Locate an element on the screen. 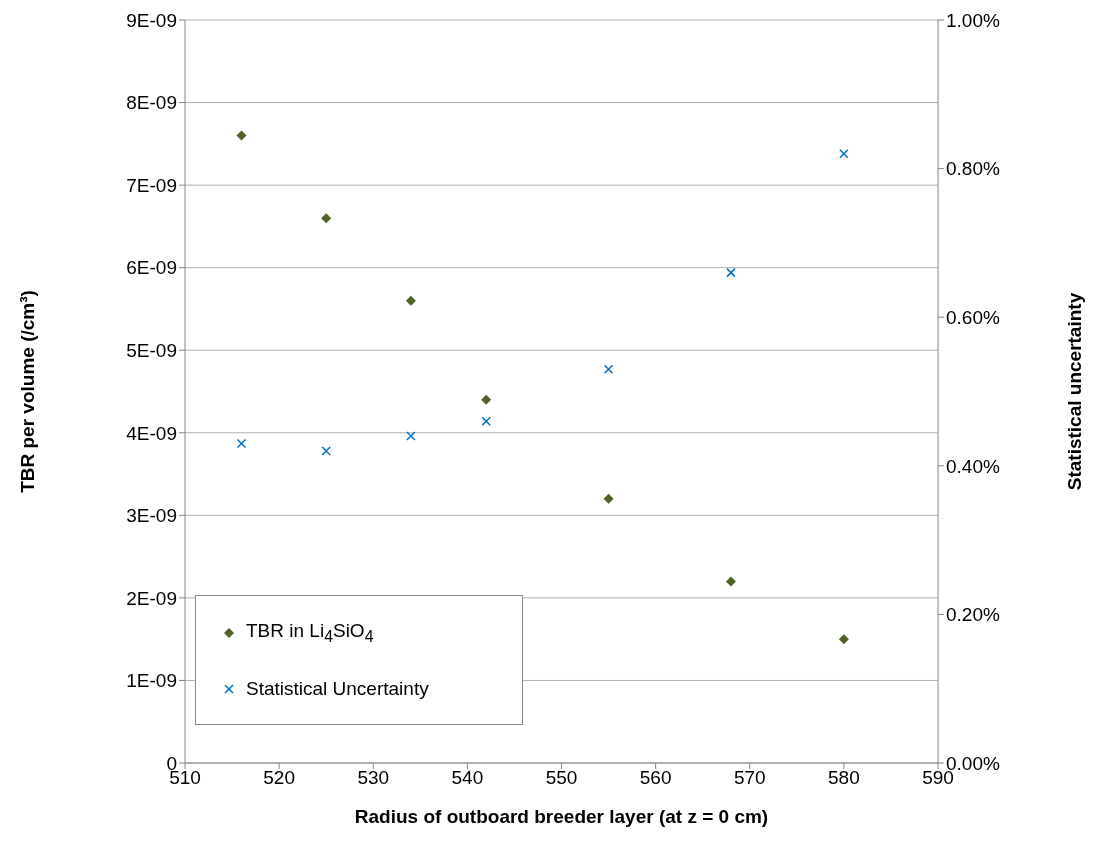 This screenshot has height=854, width=1100. y-axis-title: TBR per volume (/cm³) is located at coordinates (27, 391).